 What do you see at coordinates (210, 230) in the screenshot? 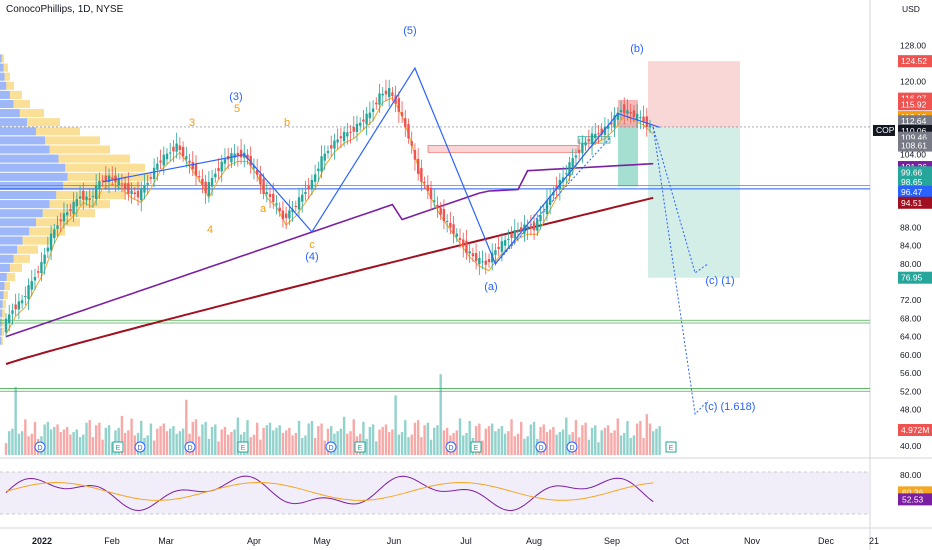
I see `wave-label-orange: 4` at bounding box center [210, 230].